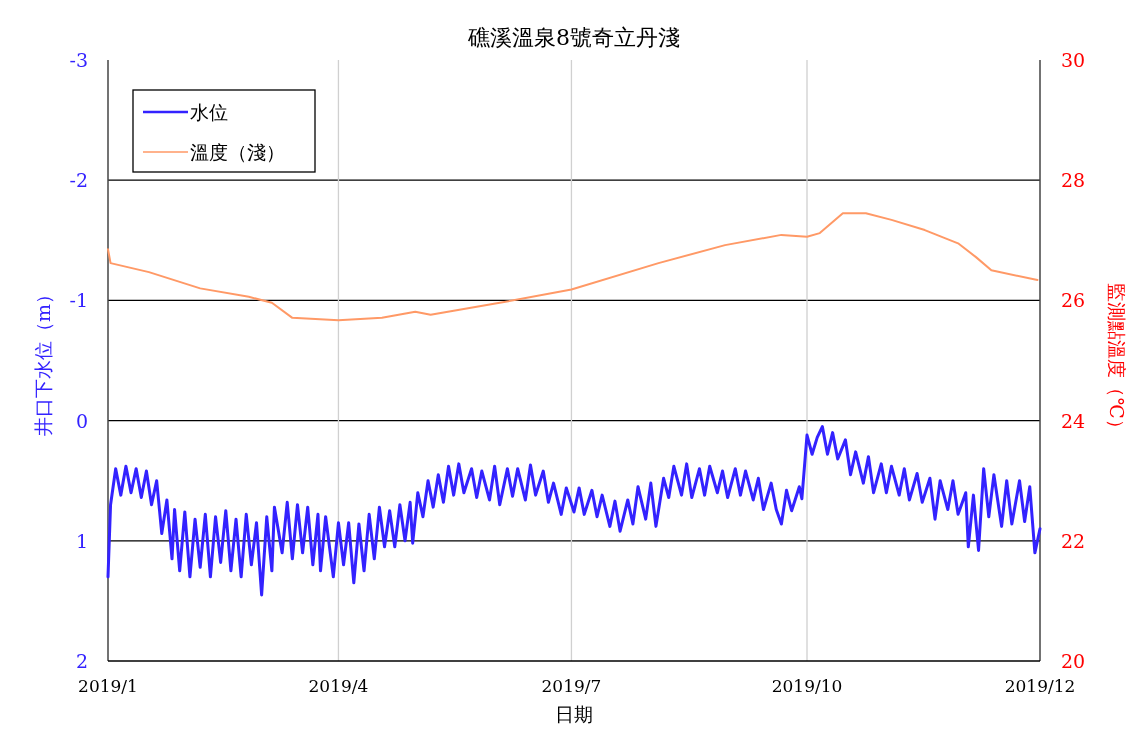 The image size is (1139, 743). Describe the element at coordinates (1073, 661) in the screenshot. I see `y2-tick-label: 20` at that location.